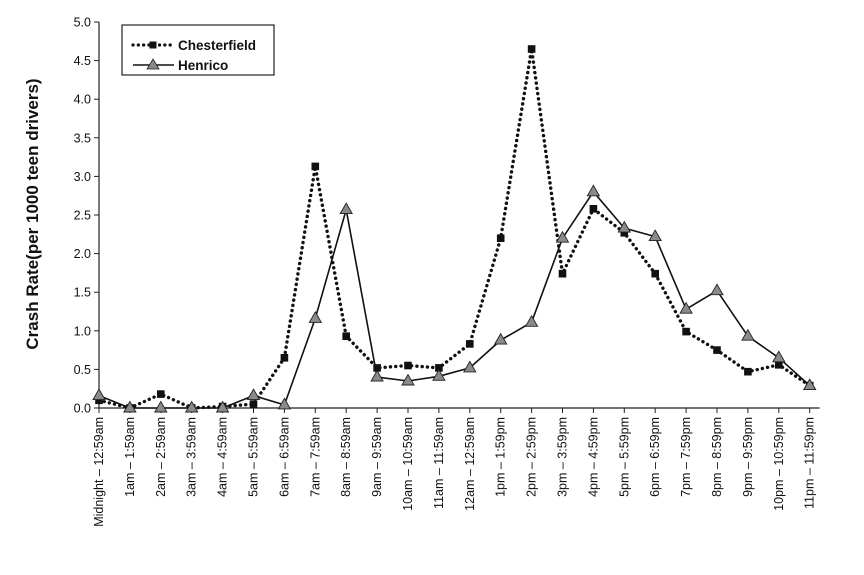  I want to click on x-tick-label: 7am – 7:59am, so click(315, 457).